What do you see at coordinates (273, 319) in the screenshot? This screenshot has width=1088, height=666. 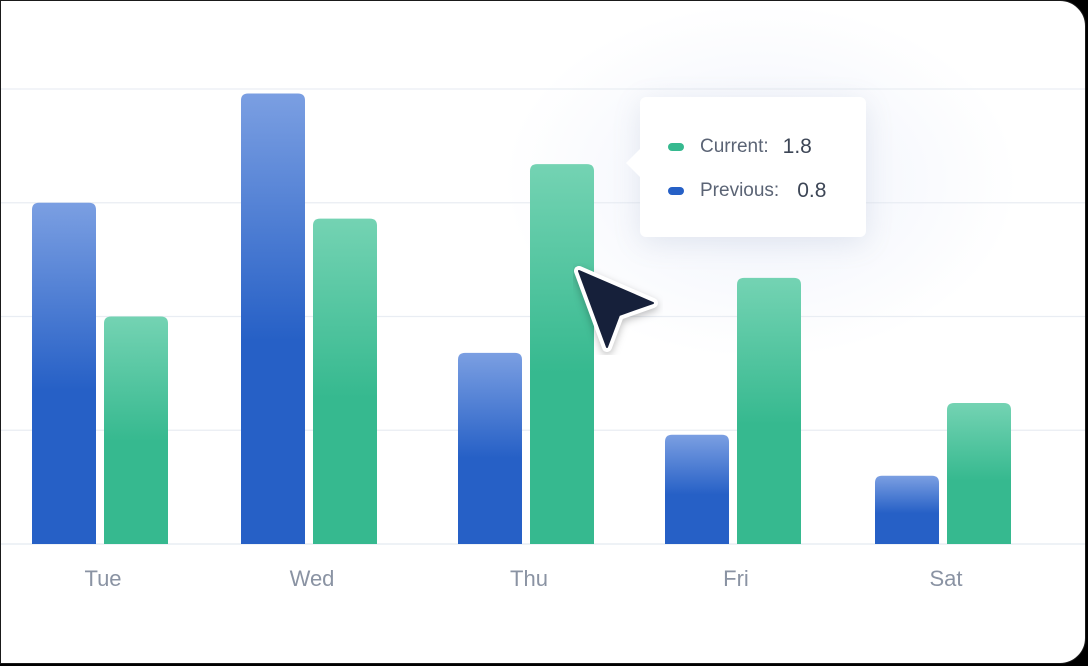 I see `bar-previous-wed` at bounding box center [273, 319].